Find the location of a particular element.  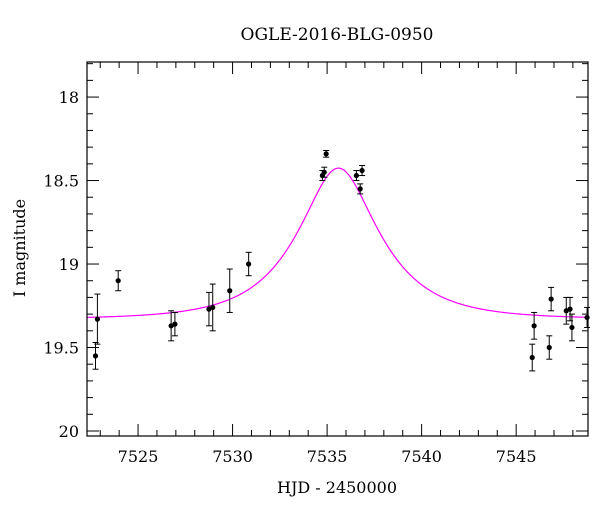

y-tick-label: 18.5 is located at coordinates (61, 181).